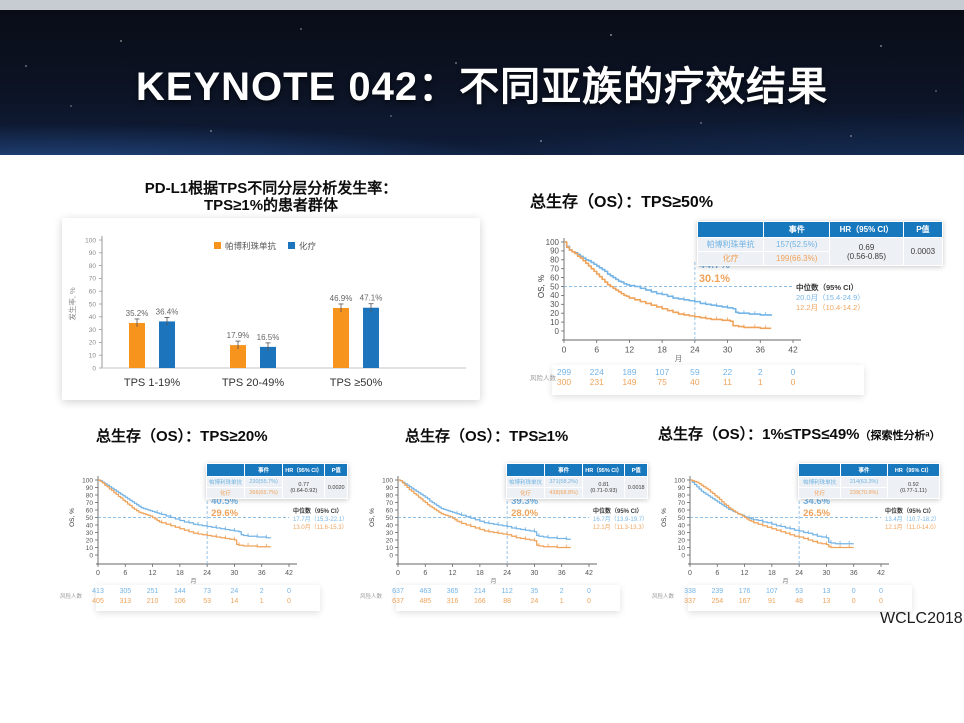 The height and width of the screenshot is (723, 964). What do you see at coordinates (772, 601) in the screenshot?
I see `svg-text: 91` at bounding box center [772, 601].